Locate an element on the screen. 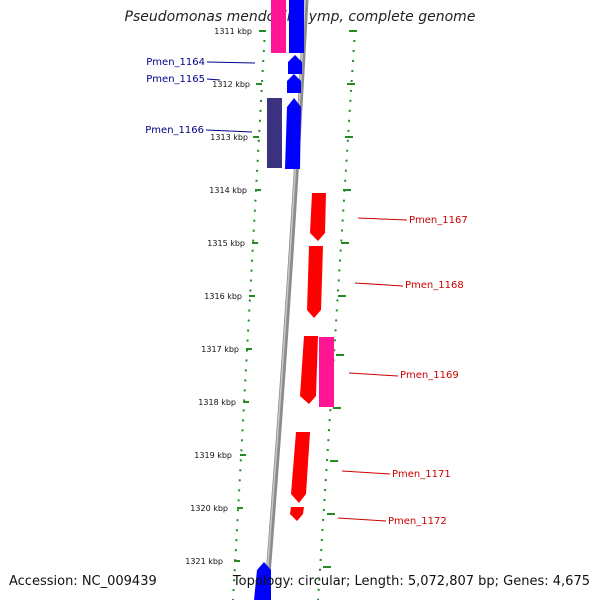 This screenshot has width=600, height=600. tick-label-1312: 1312 kbp is located at coordinates (231, 84).